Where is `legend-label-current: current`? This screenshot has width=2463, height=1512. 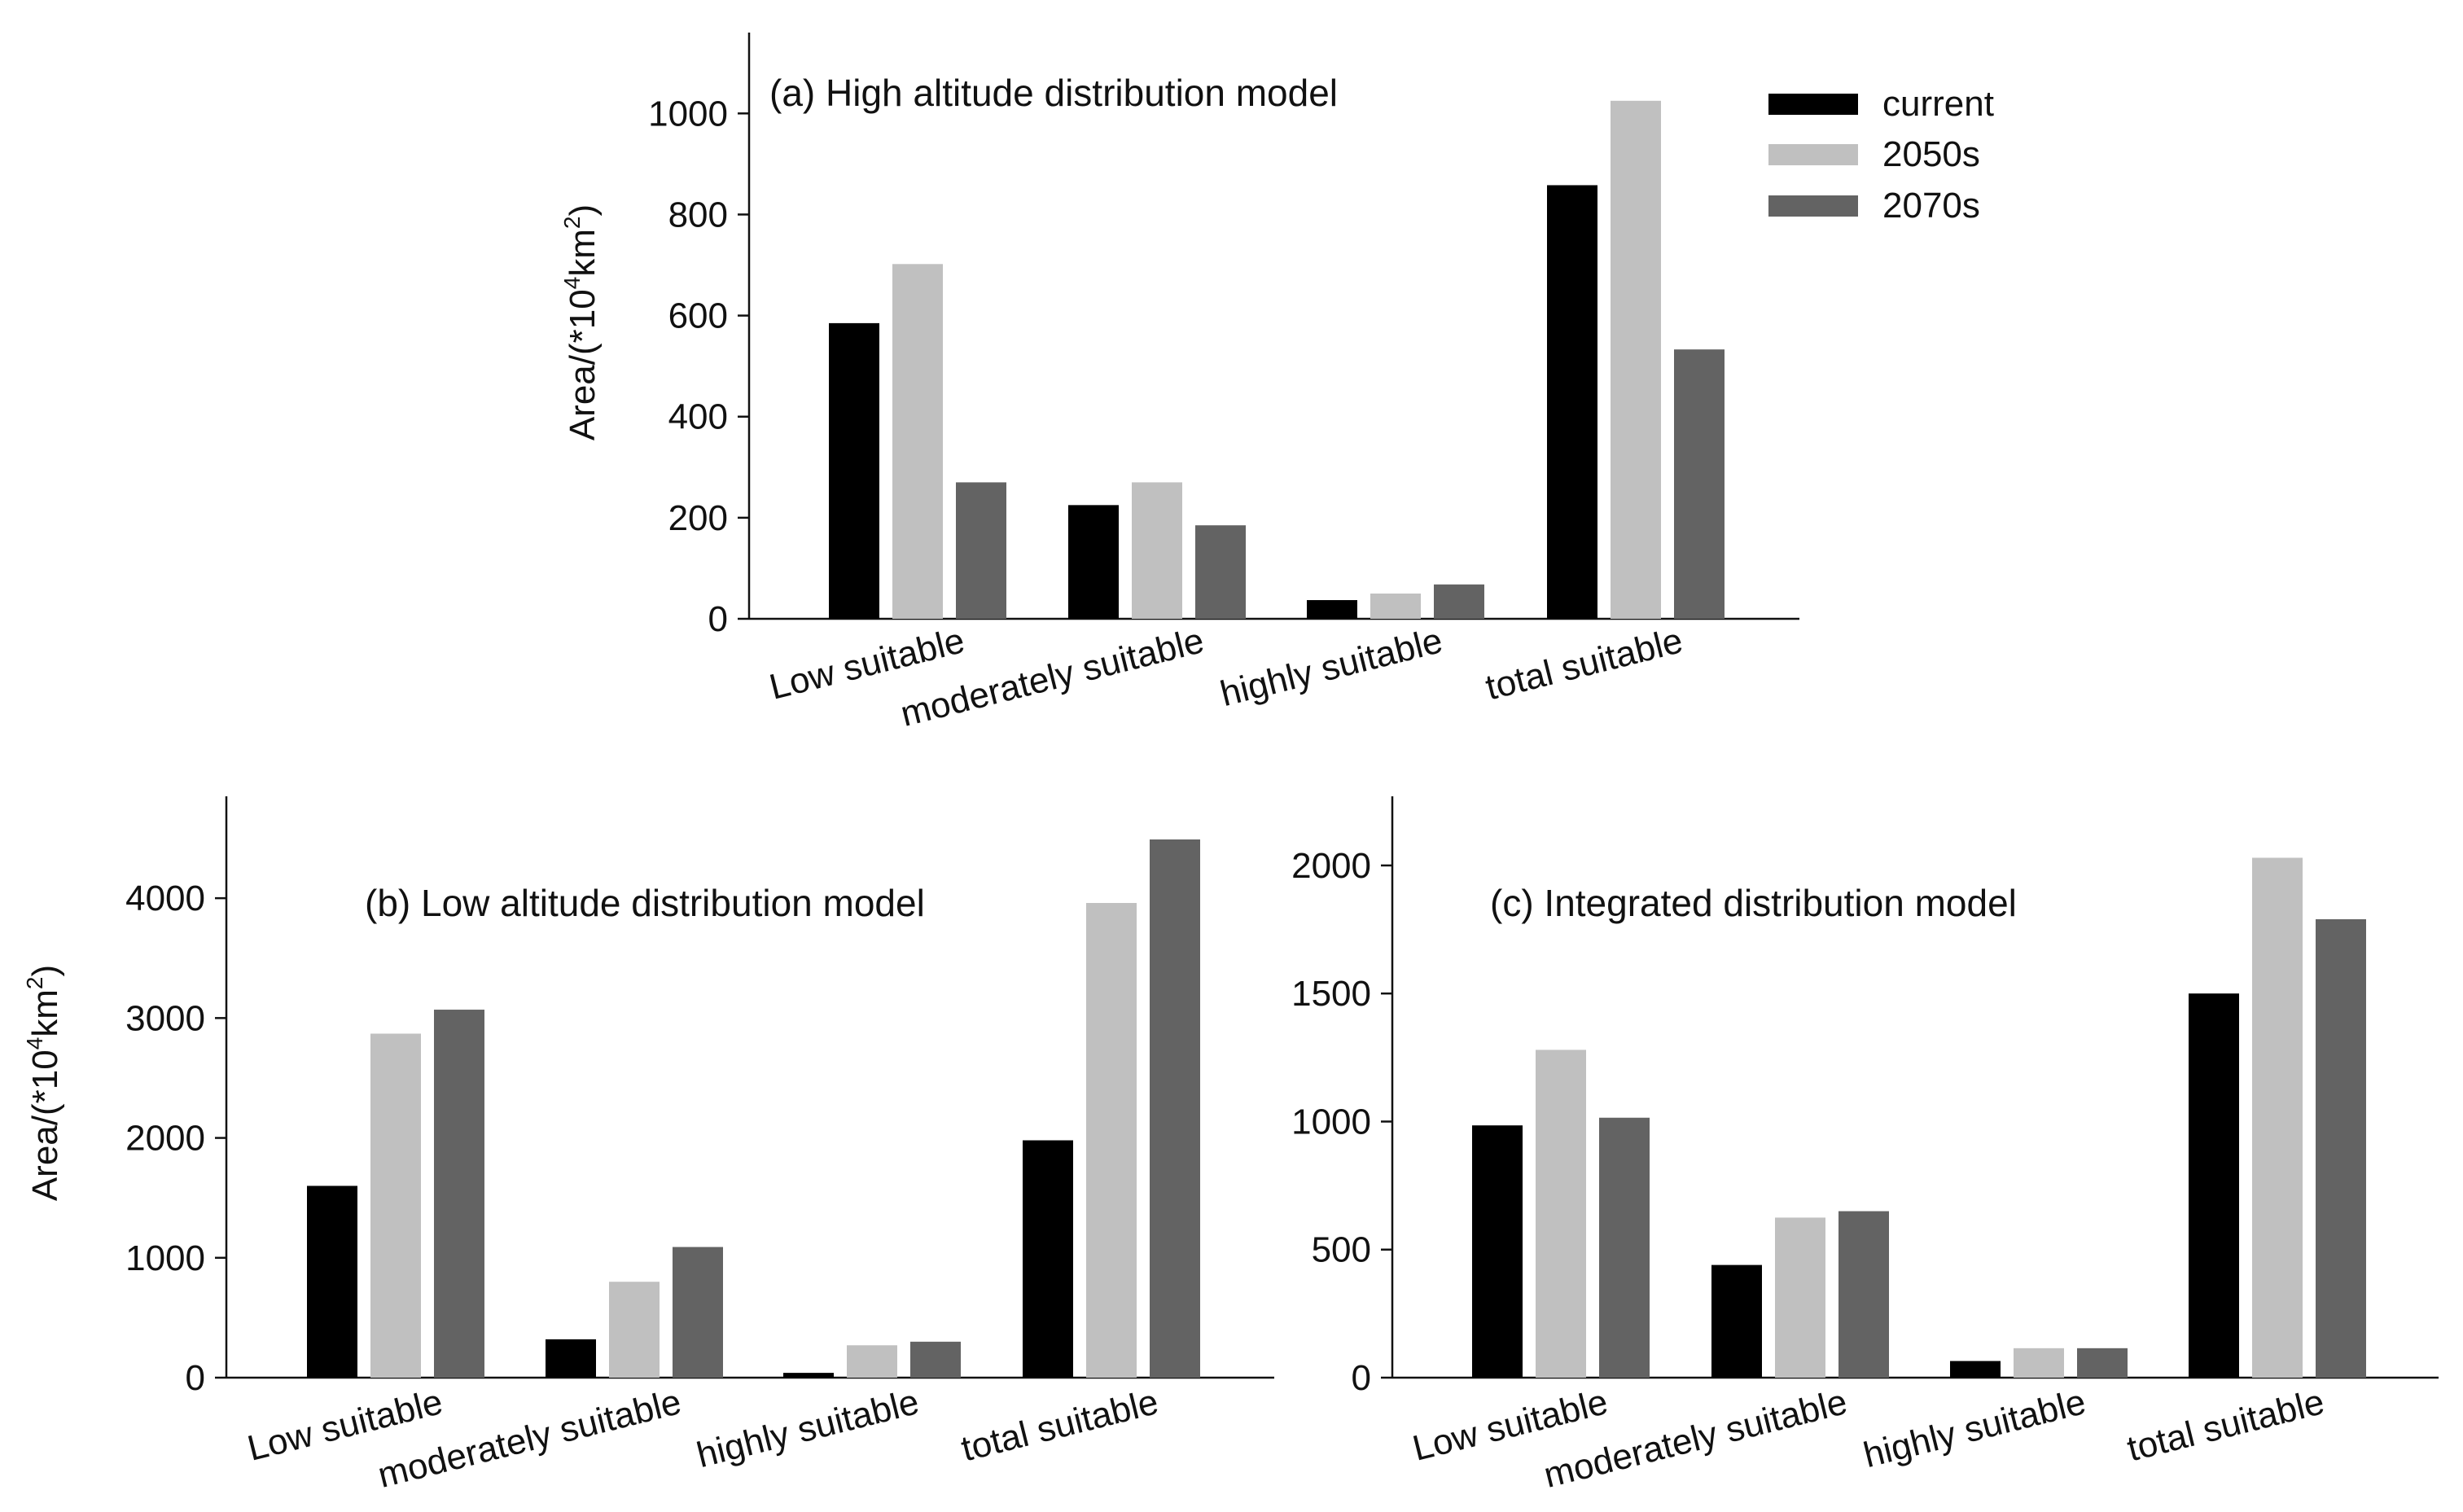
legend-label-current: current is located at coordinates (1938, 104).